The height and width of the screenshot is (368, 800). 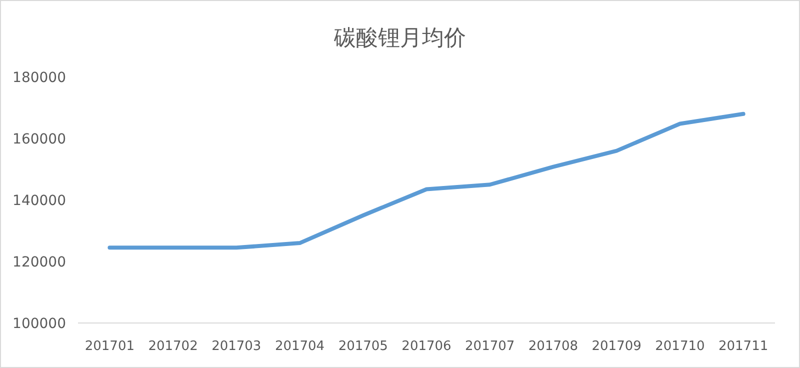 I want to click on y-tick-label: 160000, so click(x=39, y=139).